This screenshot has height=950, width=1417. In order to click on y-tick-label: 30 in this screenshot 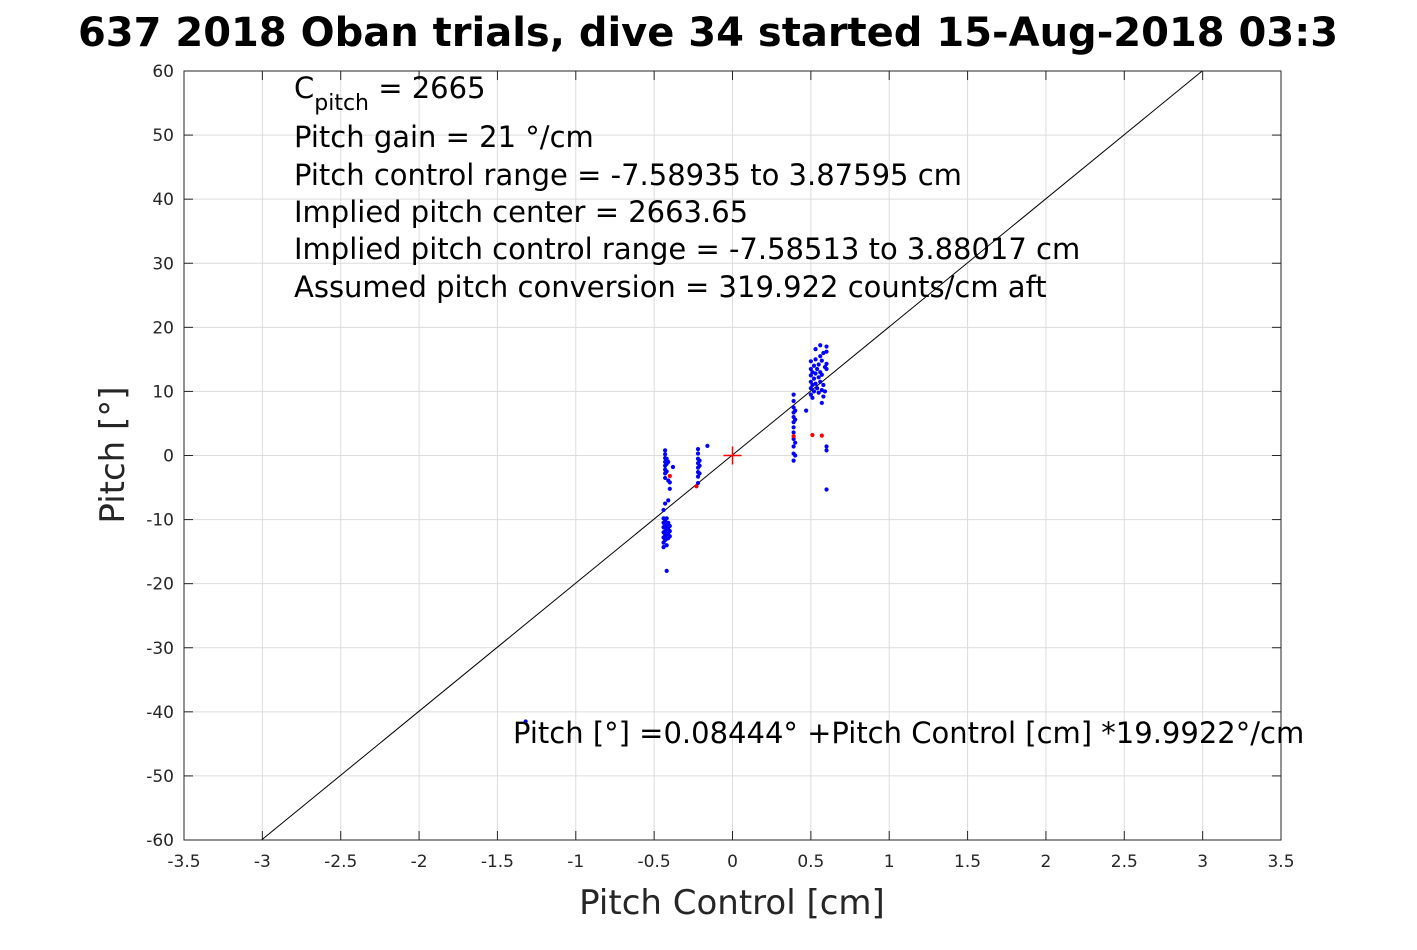, I will do `click(163, 264)`.